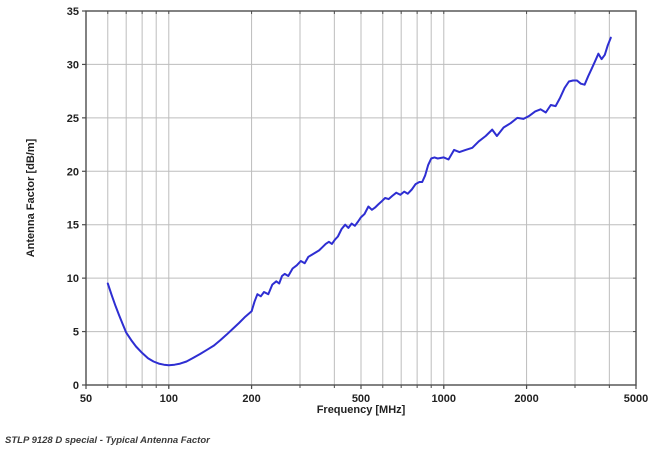  I want to click on y-tick-label: 15, so click(73, 226).